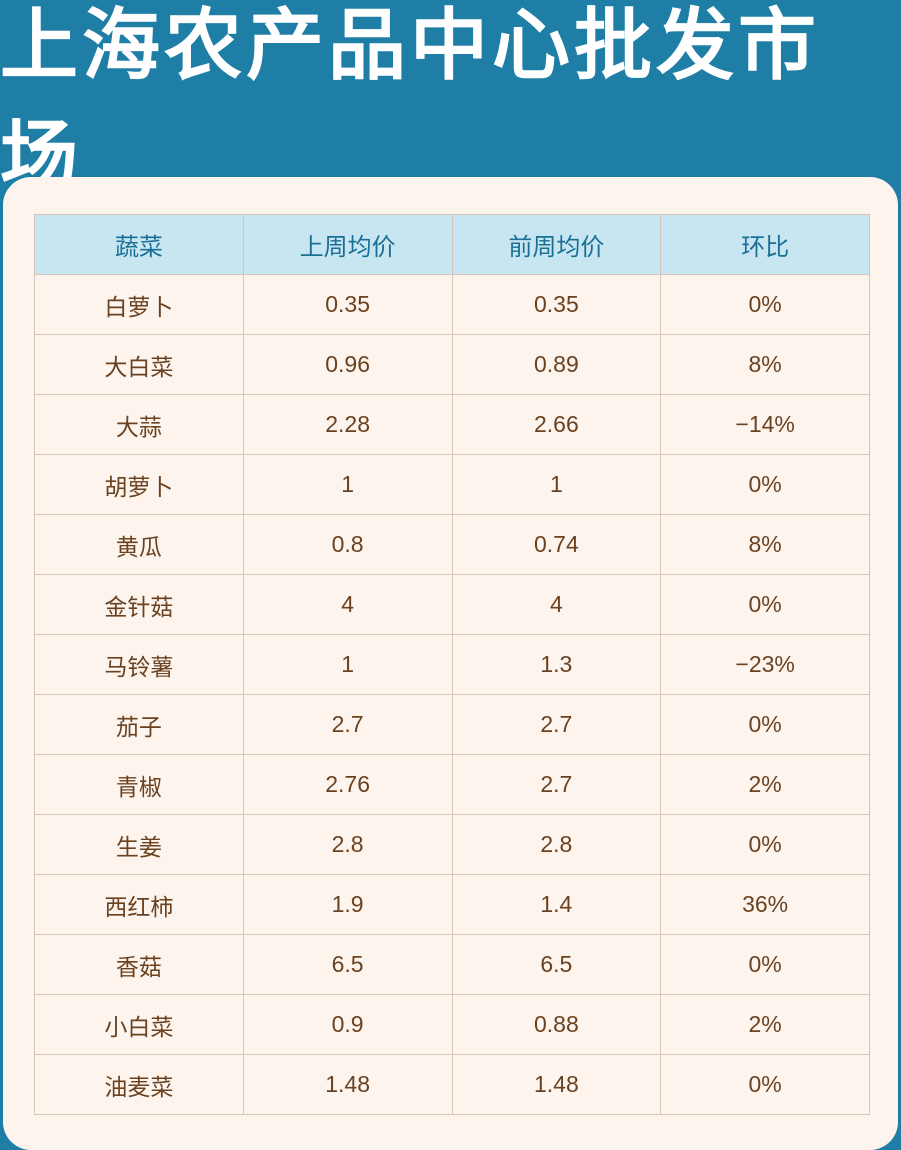  Describe the element at coordinates (139, 604) in the screenshot. I see `vegetable-cell: 金针菇` at that location.